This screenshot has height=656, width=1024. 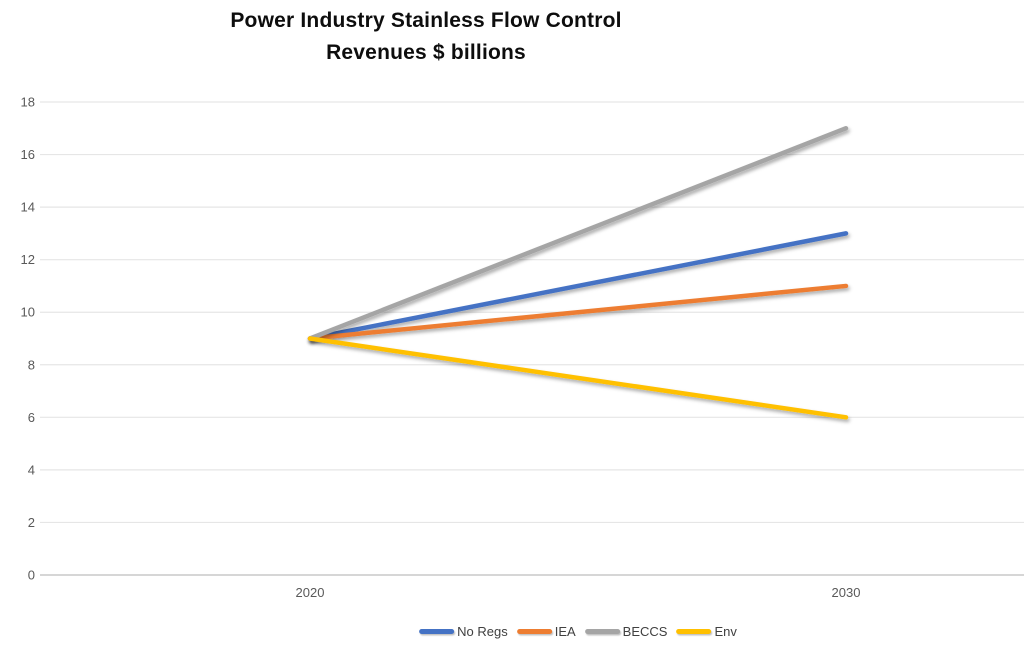 What do you see at coordinates (426, 52) in the screenshot?
I see `chart-title-line2: Revenues $ billions` at bounding box center [426, 52].